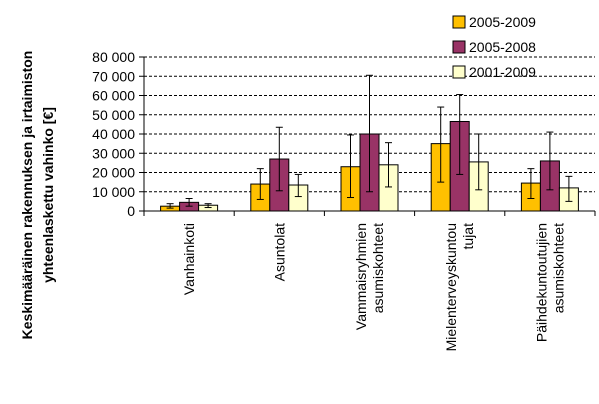 The height and width of the screenshot is (404, 599). Describe the element at coordinates (451, 287) in the screenshot. I see `category-label: Mielenterveyskuntou` at that location.